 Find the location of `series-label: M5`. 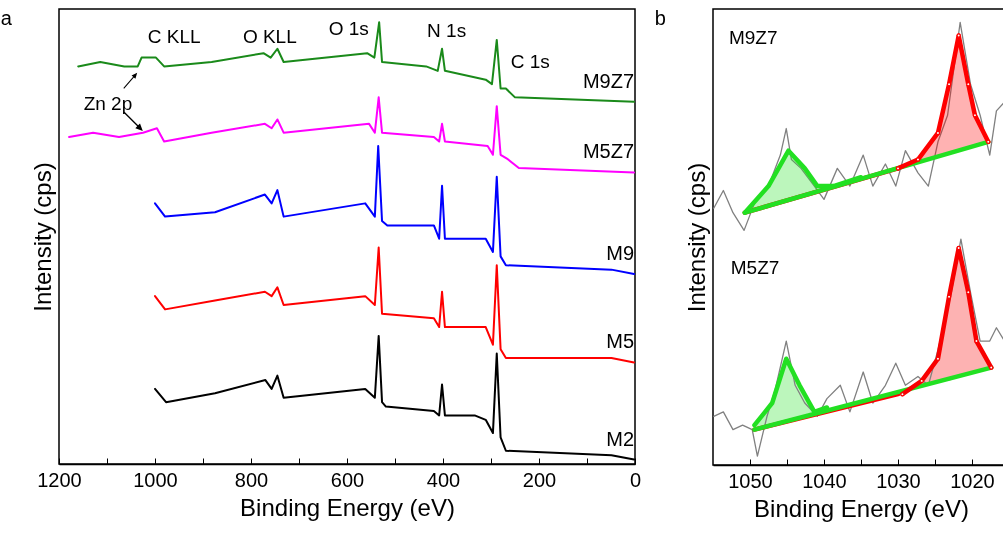

series-label: M5 is located at coordinates (620, 341).